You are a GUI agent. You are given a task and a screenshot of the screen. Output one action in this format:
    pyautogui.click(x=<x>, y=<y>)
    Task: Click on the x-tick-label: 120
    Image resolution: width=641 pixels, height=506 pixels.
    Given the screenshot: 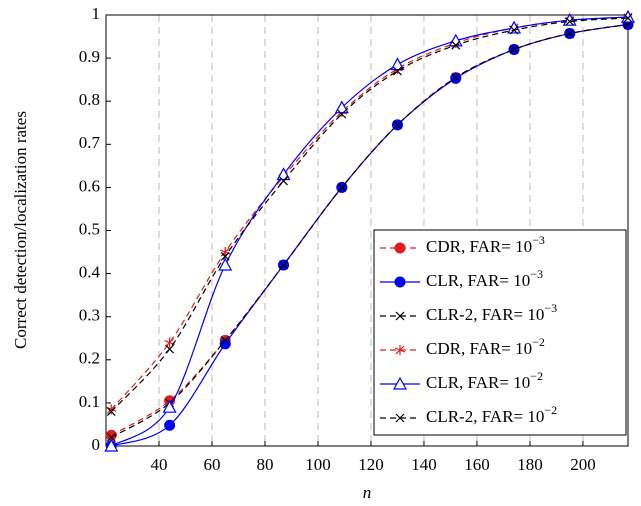 What is the action you would take?
    pyautogui.click(x=371, y=464)
    